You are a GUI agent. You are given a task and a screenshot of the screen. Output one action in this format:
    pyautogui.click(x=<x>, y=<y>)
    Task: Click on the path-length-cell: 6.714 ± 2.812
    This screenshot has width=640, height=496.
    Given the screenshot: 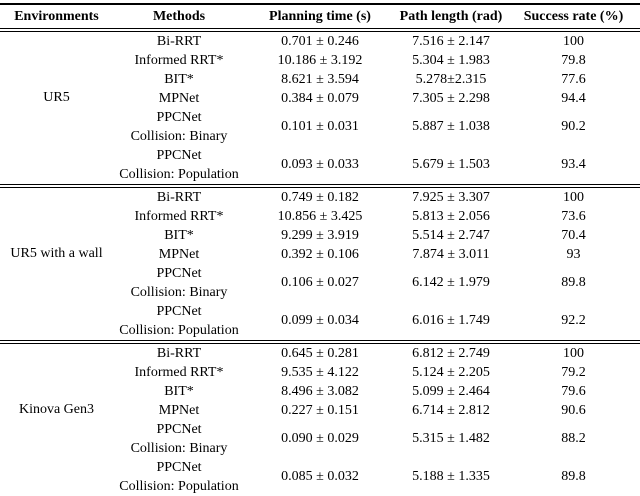 What is the action you would take?
    pyautogui.click(x=451, y=410)
    